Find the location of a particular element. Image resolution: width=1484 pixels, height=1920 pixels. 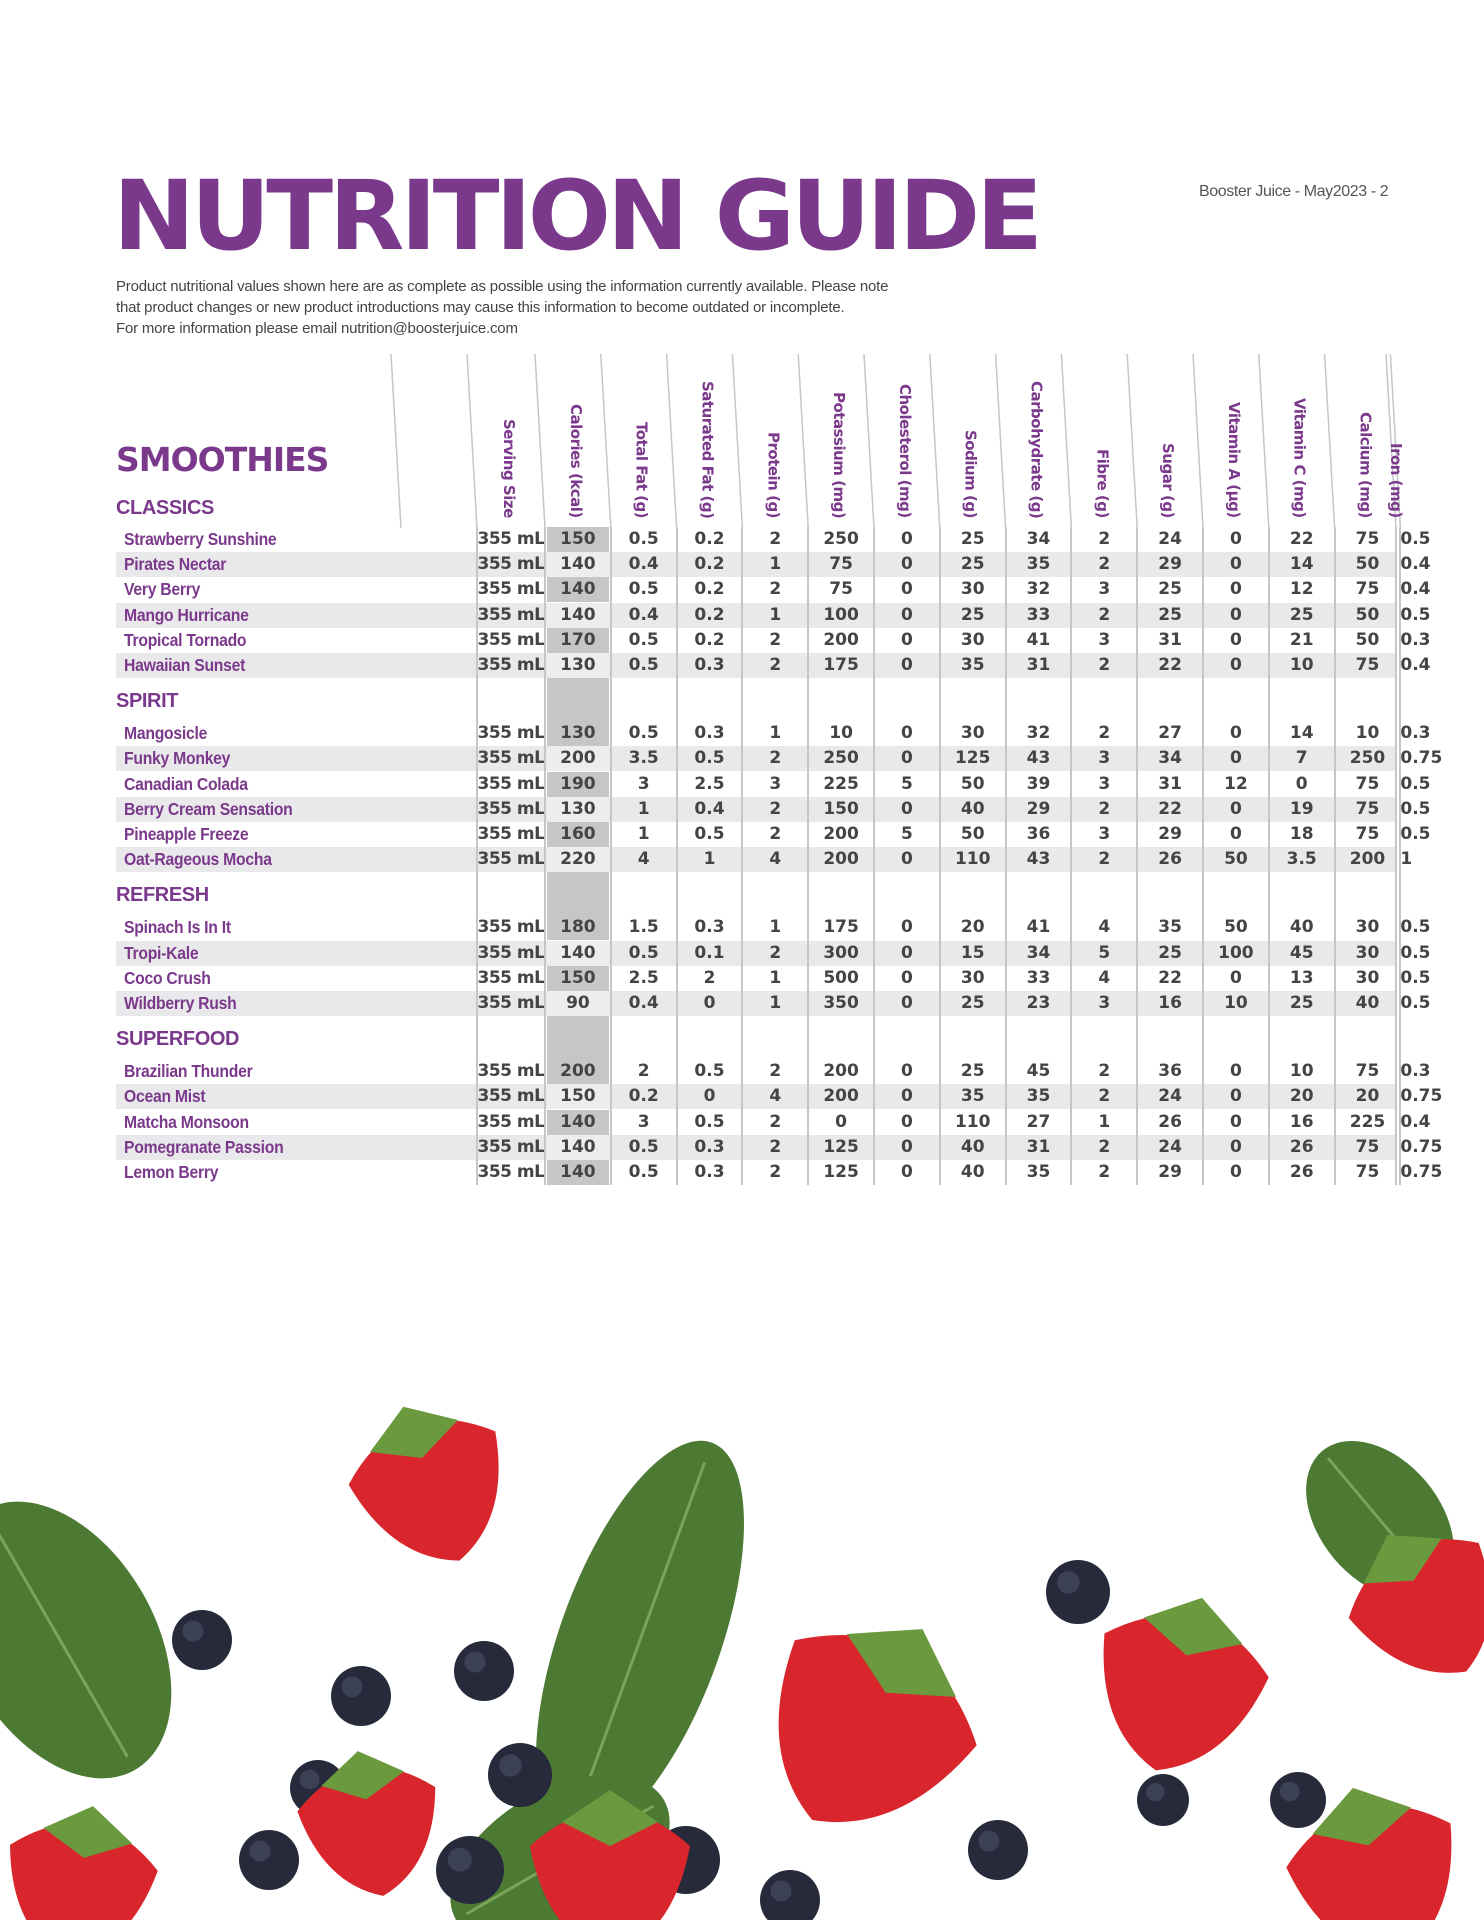

product-name: Ocean Mist is located at coordinates (165, 1096).